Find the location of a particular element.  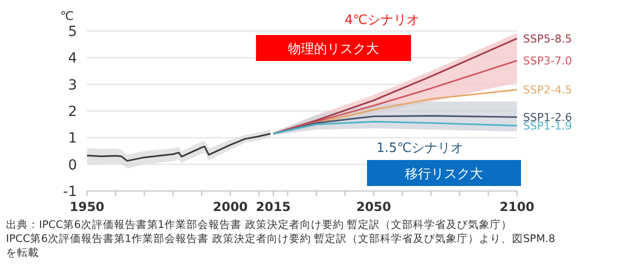

series-label: SSP5-8.5 is located at coordinates (547, 39).